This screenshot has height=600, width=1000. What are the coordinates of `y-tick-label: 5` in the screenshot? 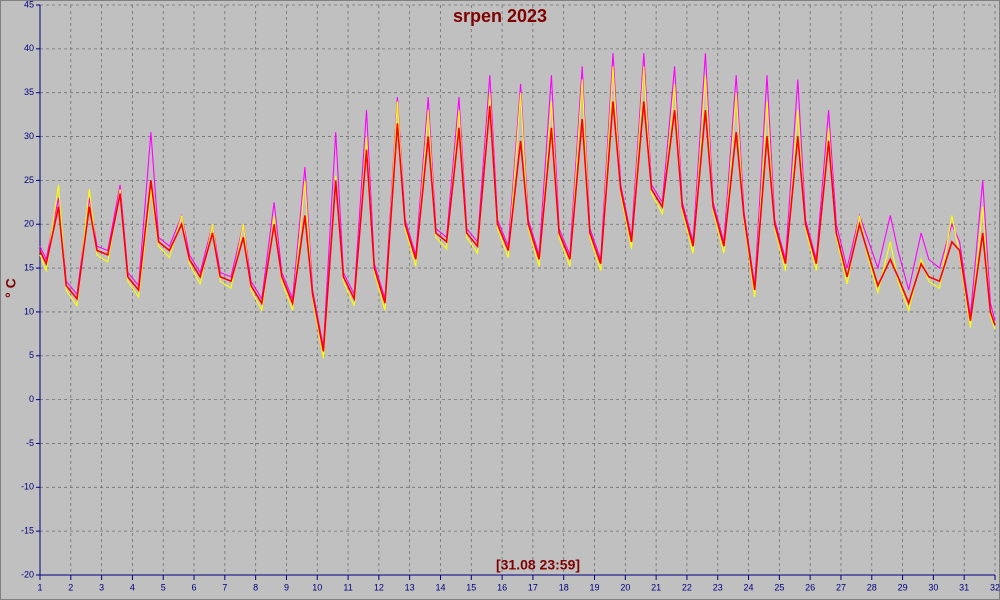 It's located at (31, 355).